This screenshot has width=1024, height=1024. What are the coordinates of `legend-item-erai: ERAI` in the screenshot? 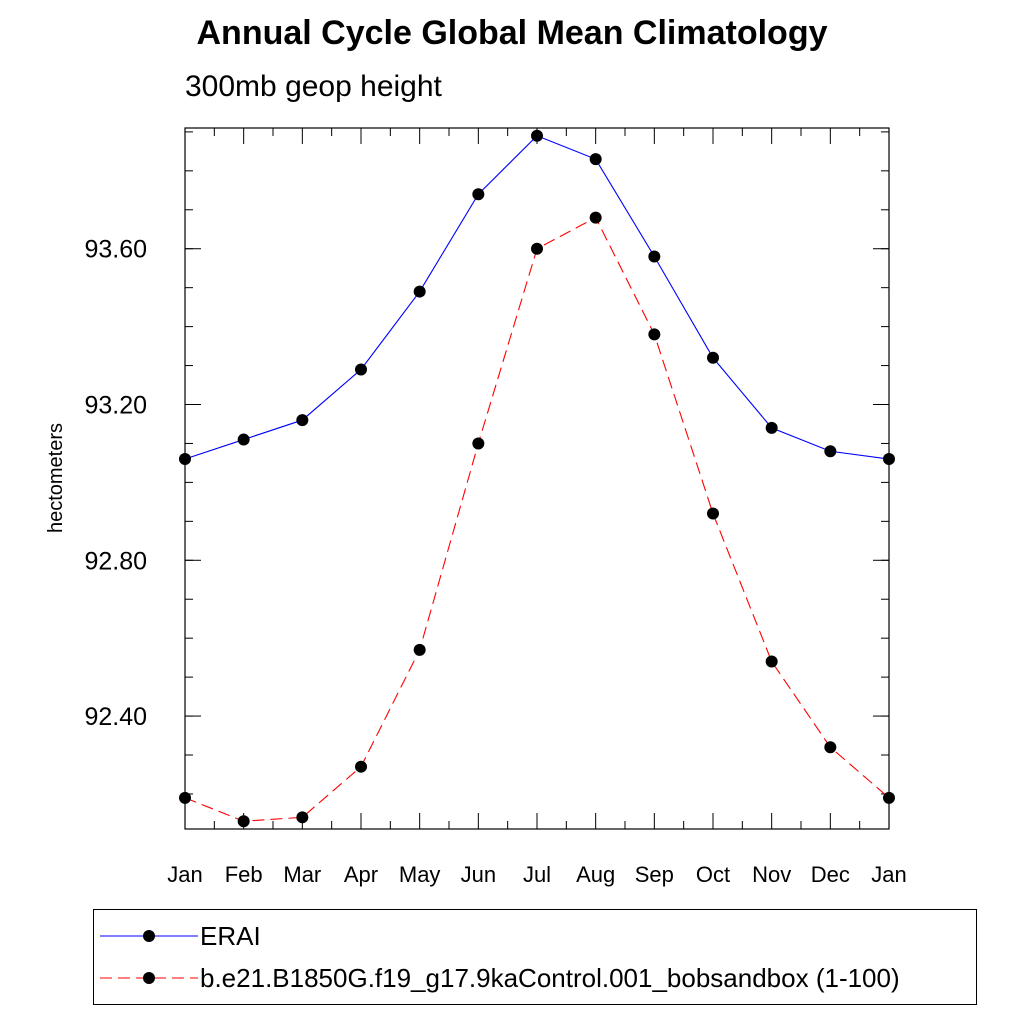 It's located at (177, 936).